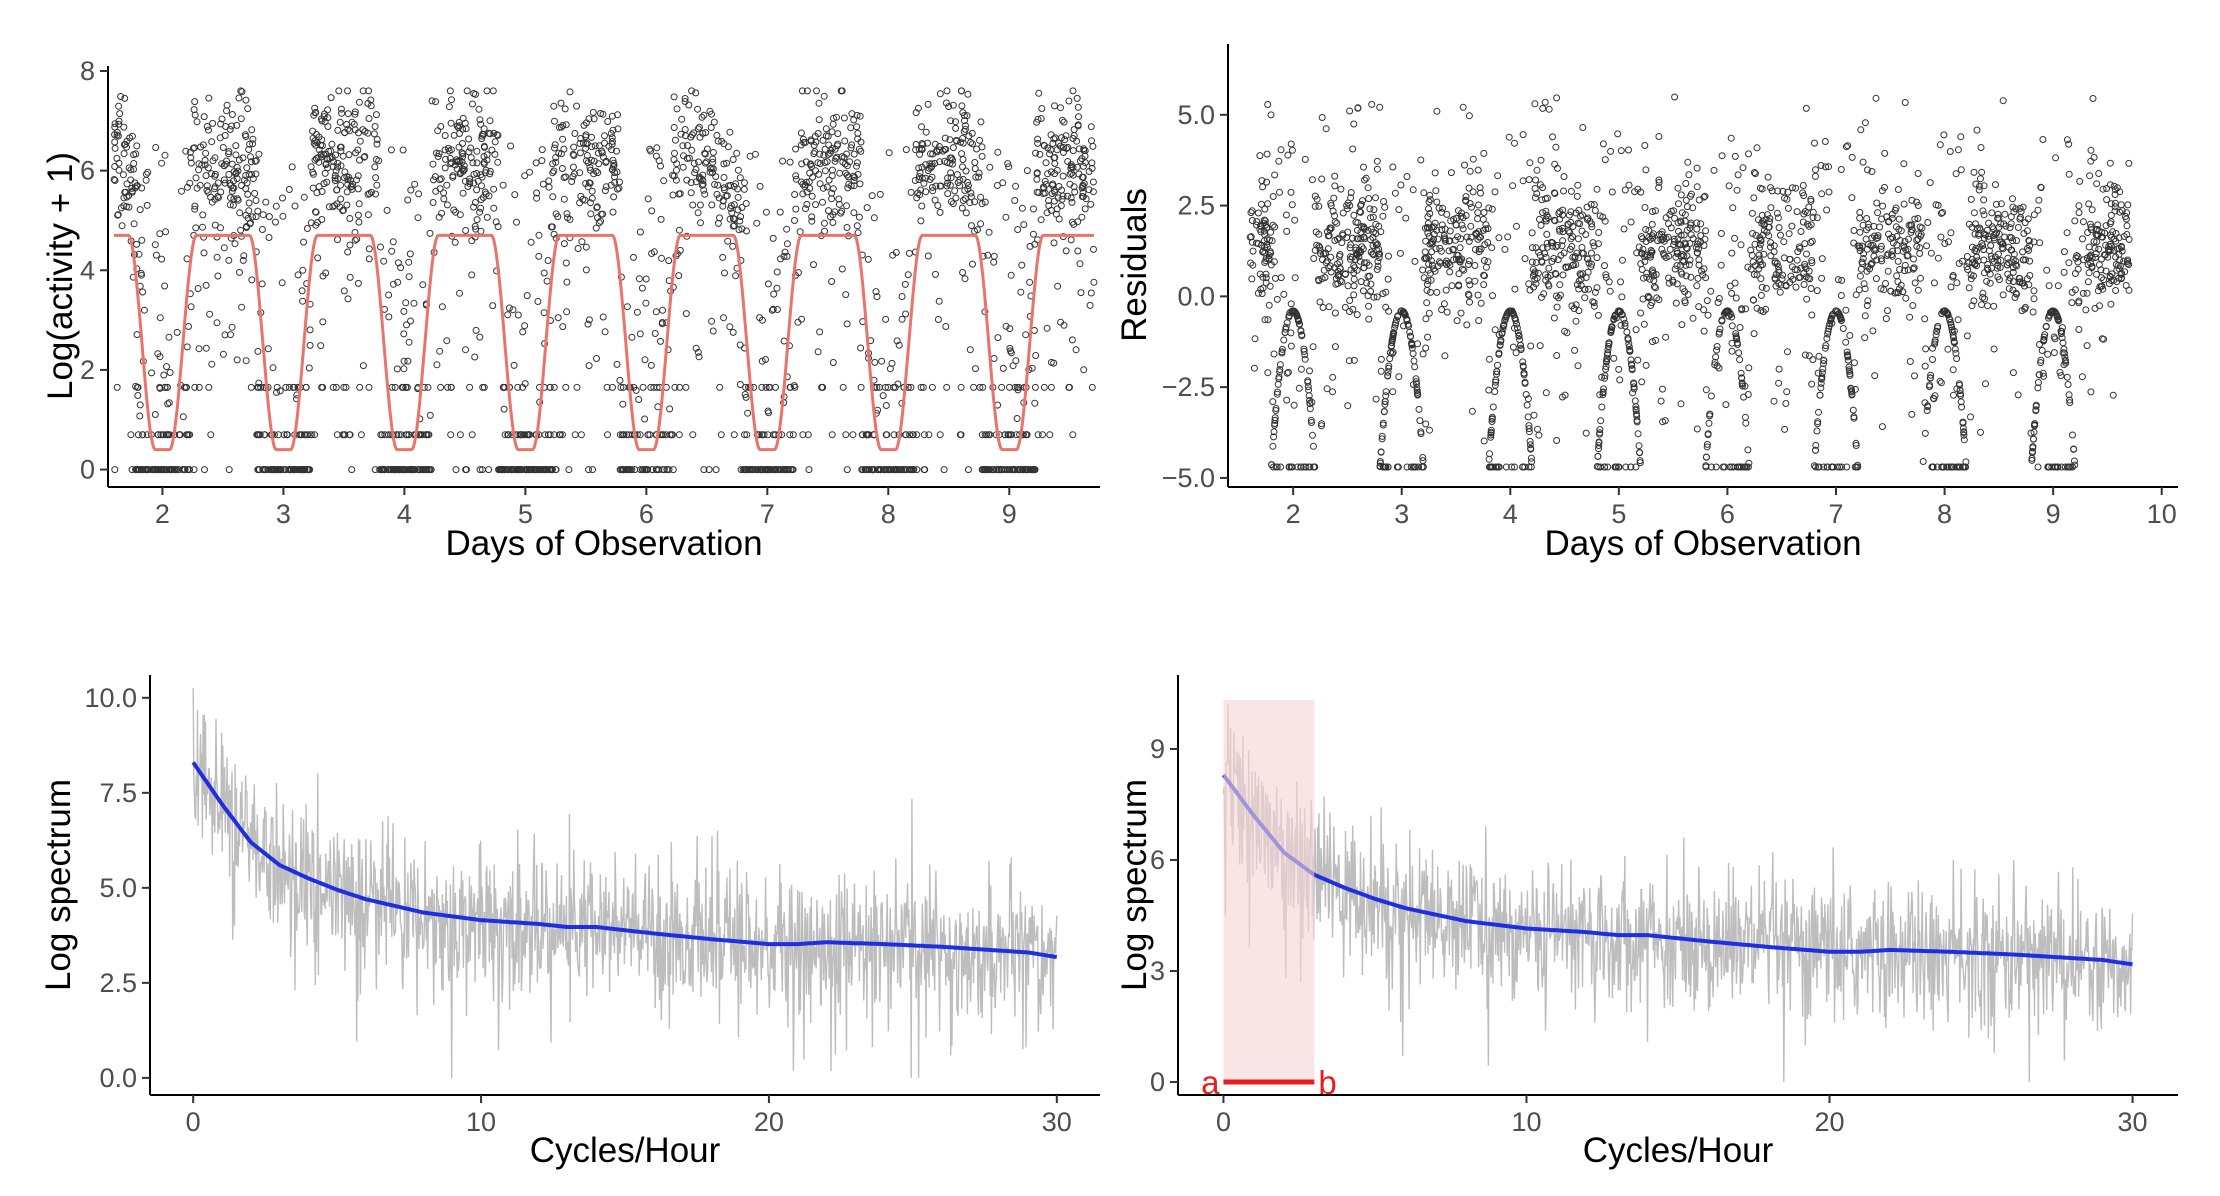 Image resolution: width=2220 pixels, height=1196 pixels. Describe the element at coordinates (1009, 514) in the screenshot. I see `x-tick-label: 9` at that location.